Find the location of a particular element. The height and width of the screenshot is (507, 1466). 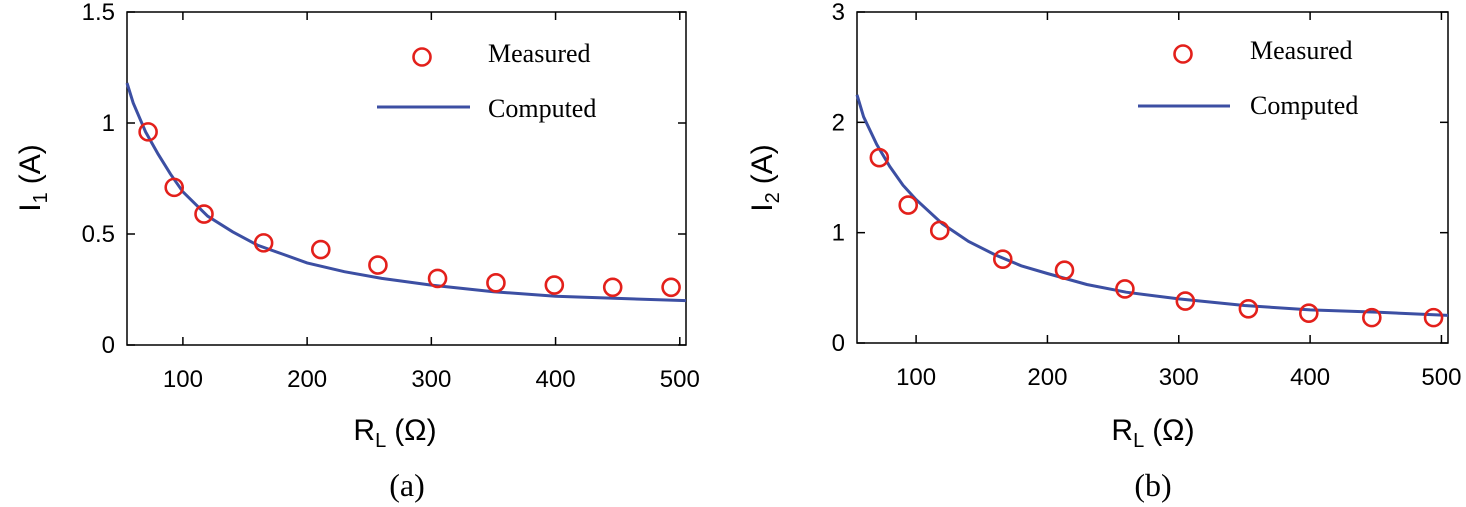

y-axis-label: I1(A) is located at coordinates (33, 177).